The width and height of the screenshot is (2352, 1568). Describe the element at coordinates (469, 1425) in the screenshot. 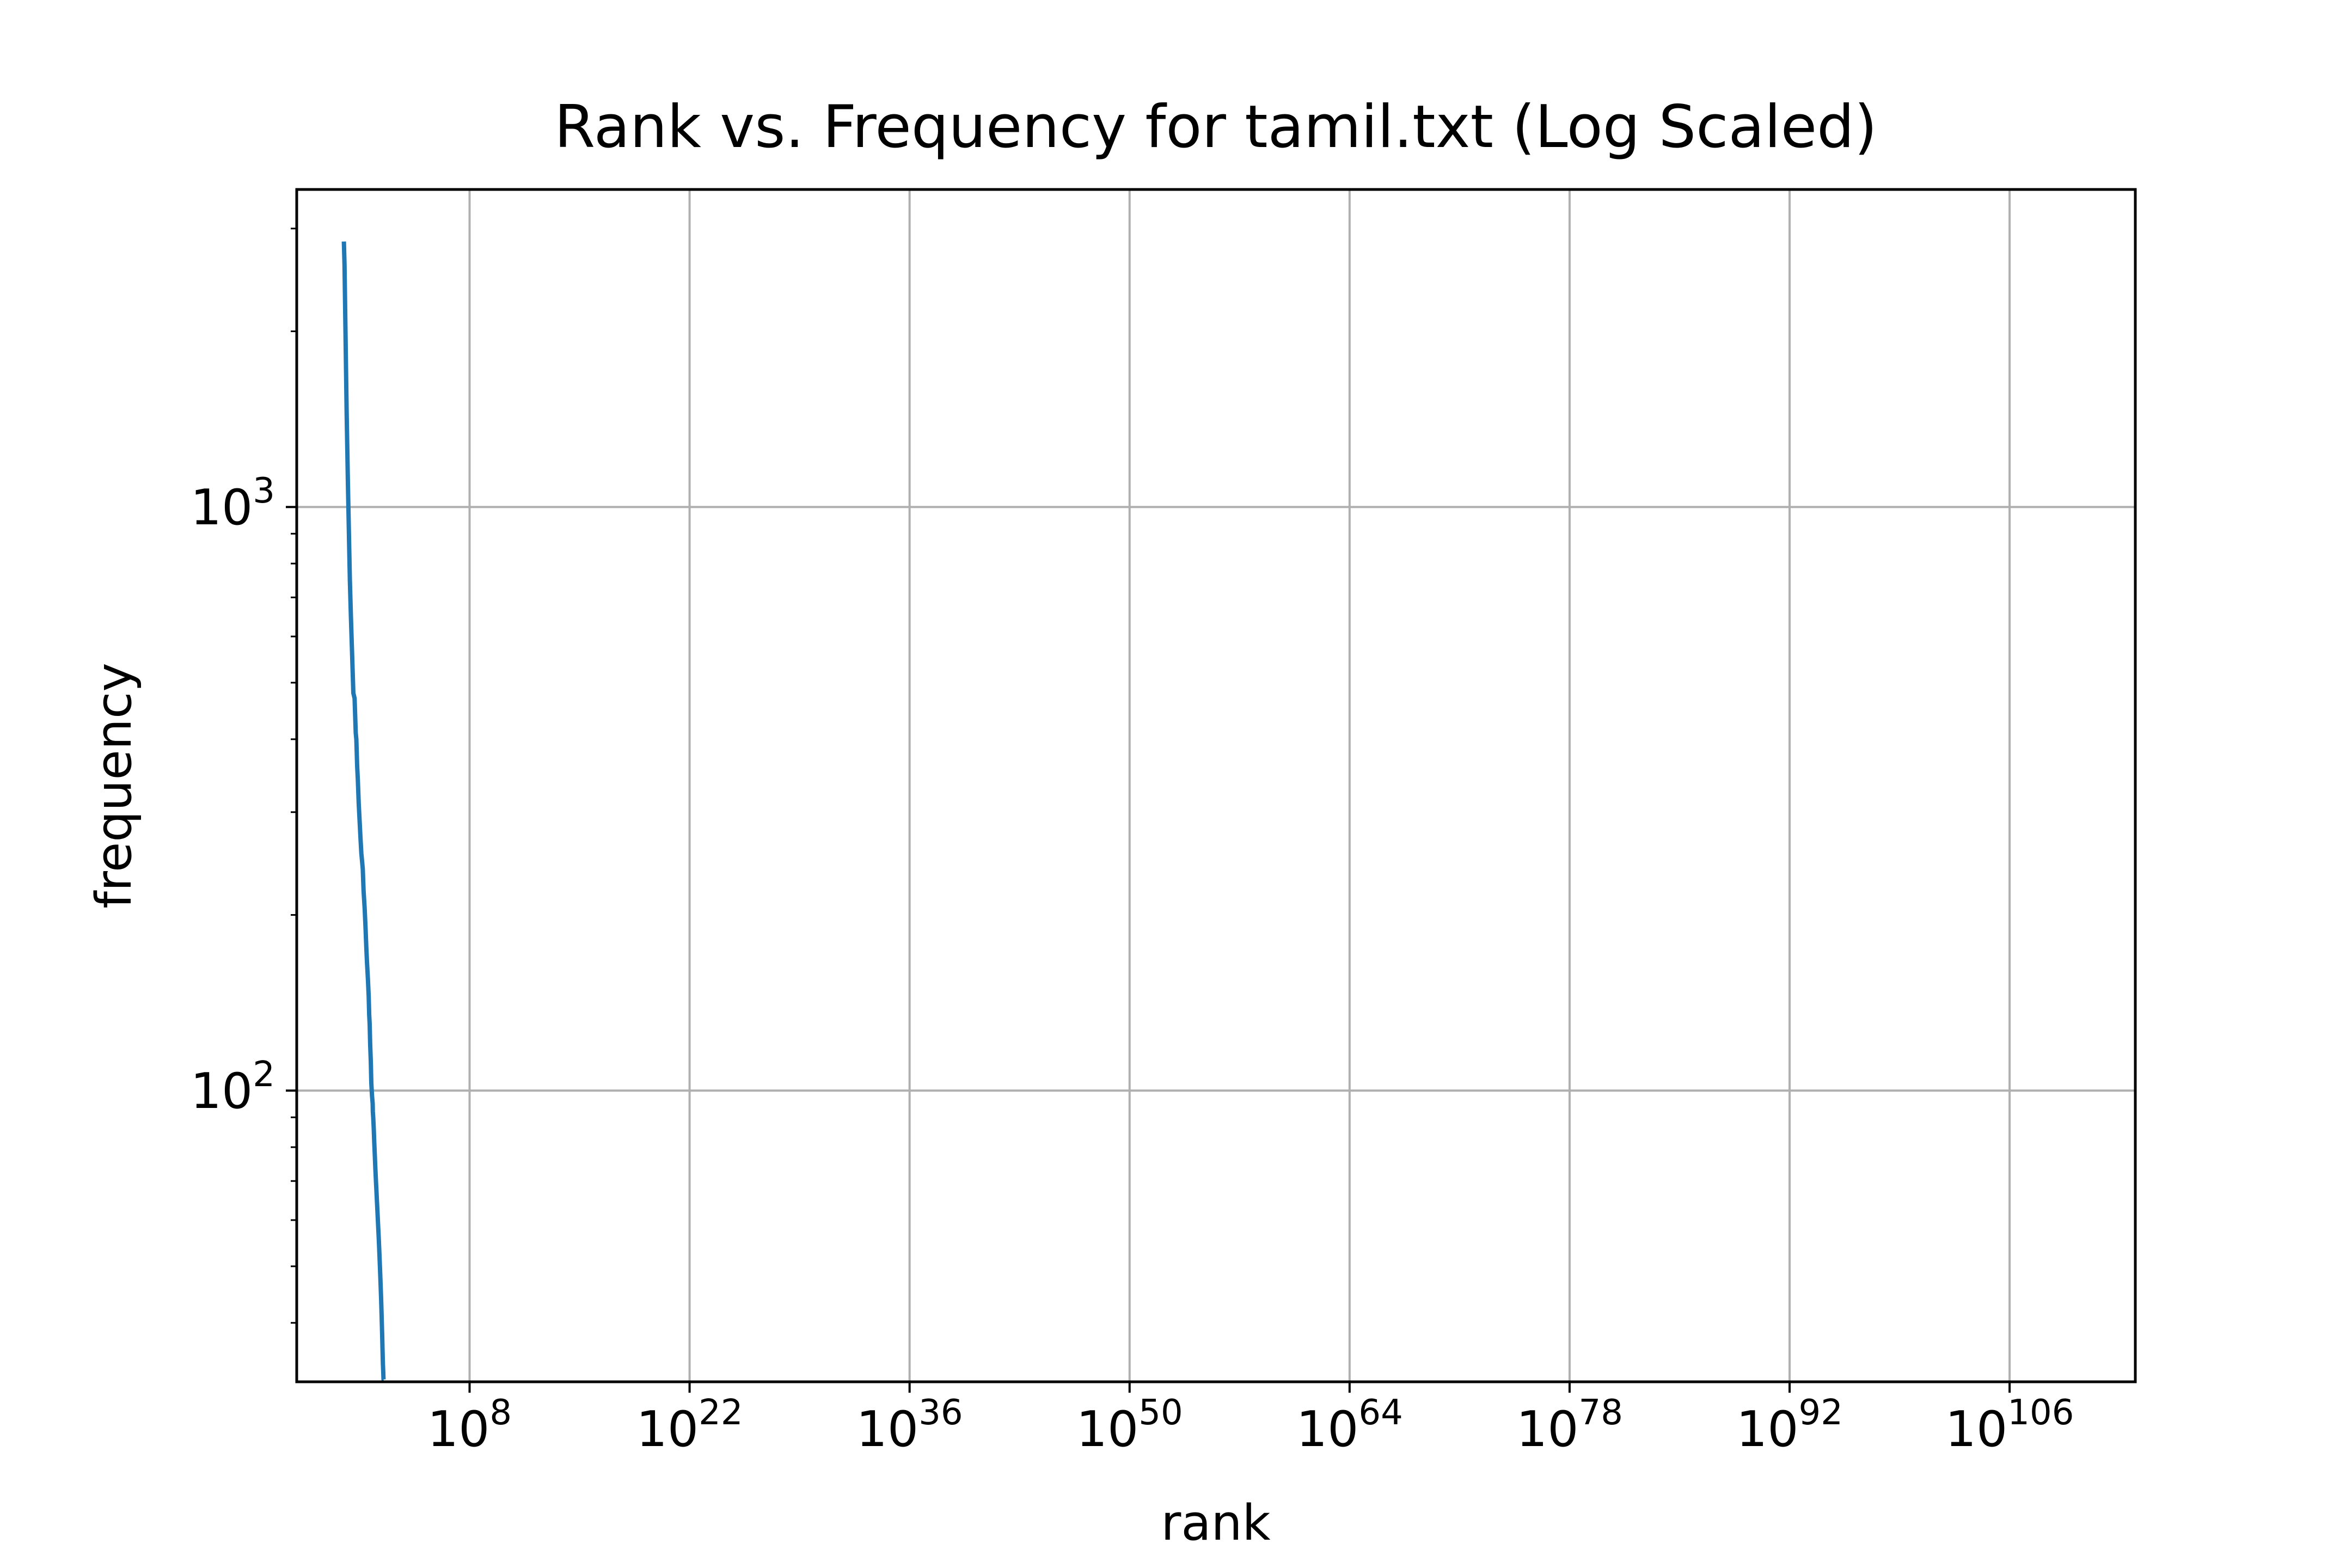

I see `x-tick-label: 108` at that location.